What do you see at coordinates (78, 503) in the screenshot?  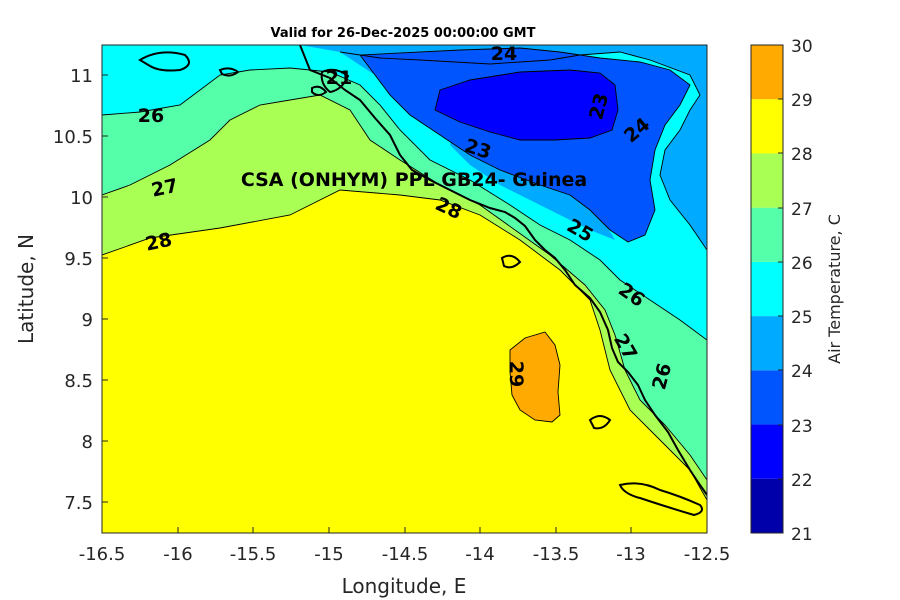 I see `y-tick-label: 7.5` at bounding box center [78, 503].